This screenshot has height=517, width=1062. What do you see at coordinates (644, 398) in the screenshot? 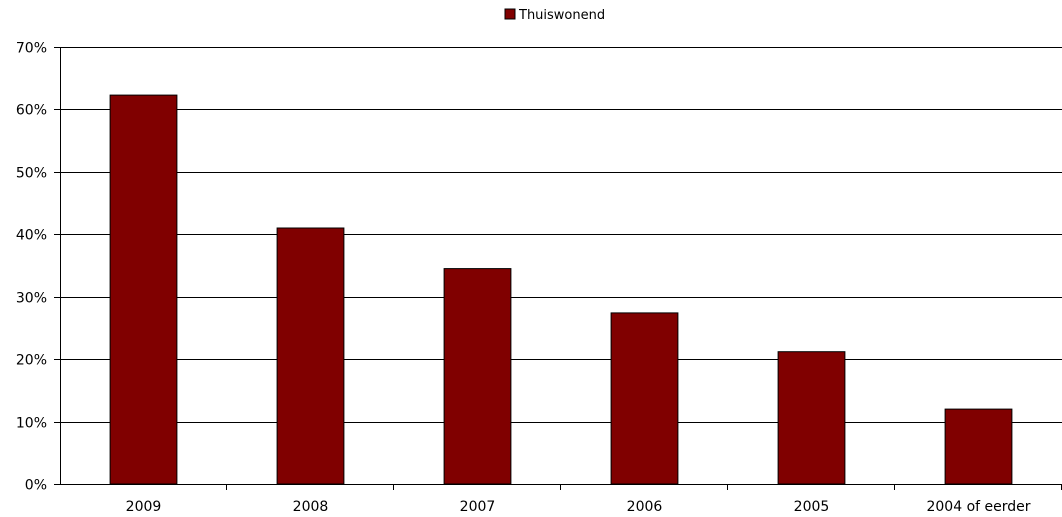
I see `bar-2006` at bounding box center [644, 398].